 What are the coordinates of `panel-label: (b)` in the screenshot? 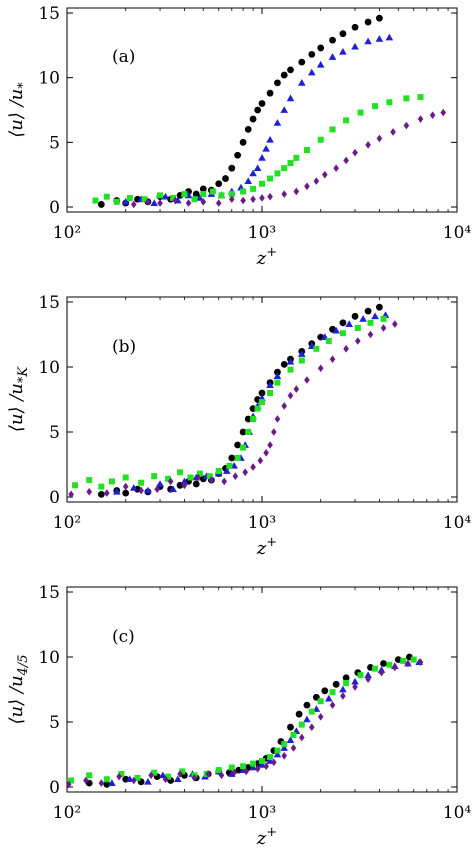 It's located at (124, 347).